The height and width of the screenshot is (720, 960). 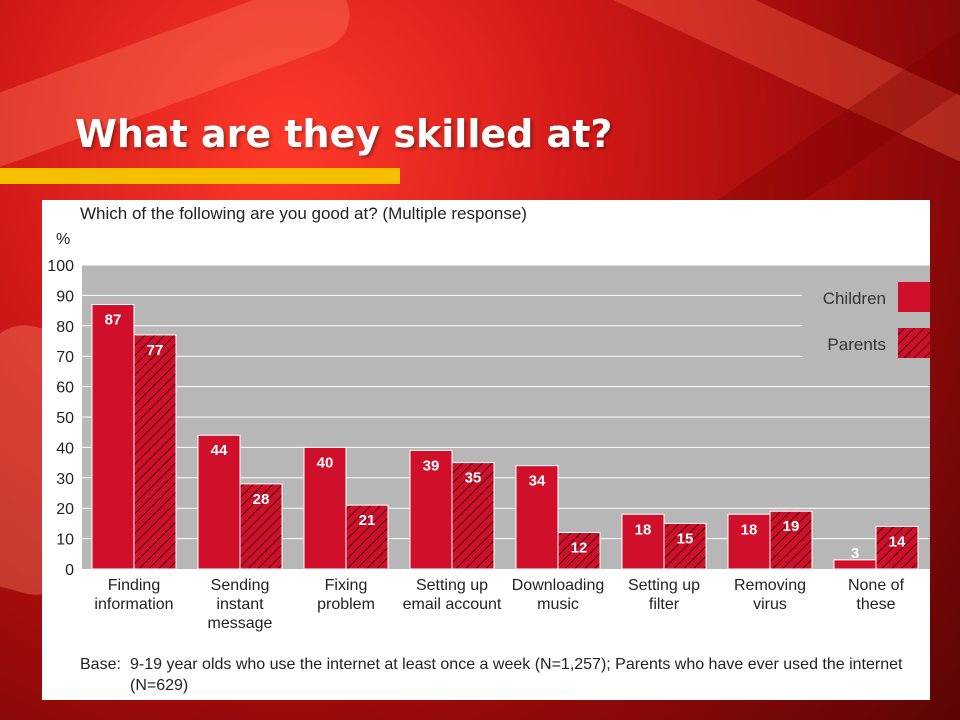 I want to click on y-axis-label: %, so click(x=63, y=239).